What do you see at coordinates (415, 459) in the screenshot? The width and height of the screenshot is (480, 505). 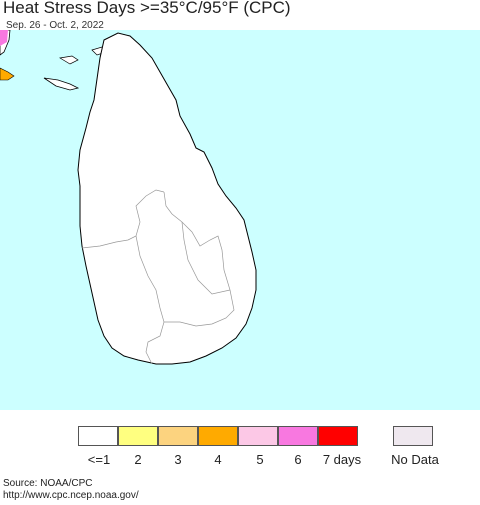 I see `legend-label-no-data: No Data` at bounding box center [415, 459].